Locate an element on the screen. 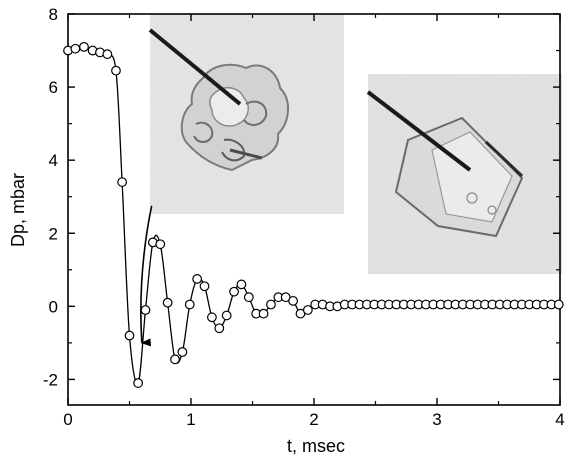  y-tick-label: 4 is located at coordinates (53, 160).